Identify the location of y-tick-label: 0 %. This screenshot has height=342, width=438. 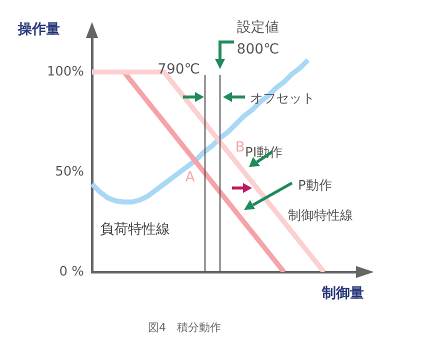
(71, 272).